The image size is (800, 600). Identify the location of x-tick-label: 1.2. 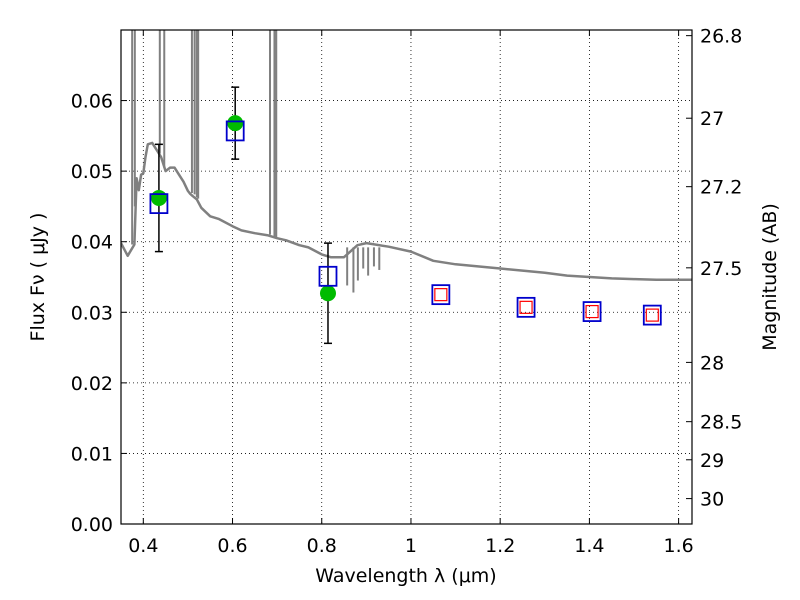
(500, 546).